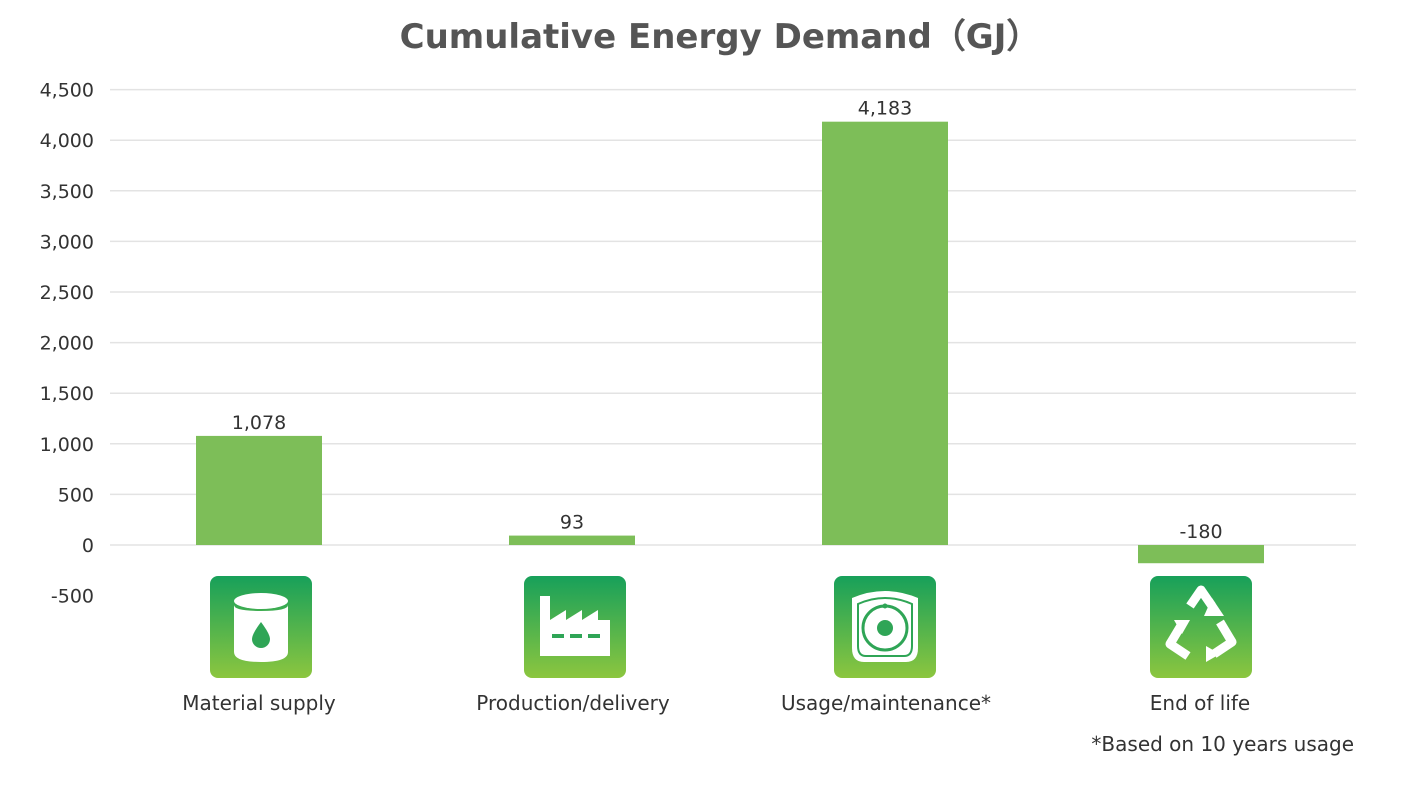  What do you see at coordinates (67, 91) in the screenshot?
I see `y-tick-label: 4,500` at bounding box center [67, 91].